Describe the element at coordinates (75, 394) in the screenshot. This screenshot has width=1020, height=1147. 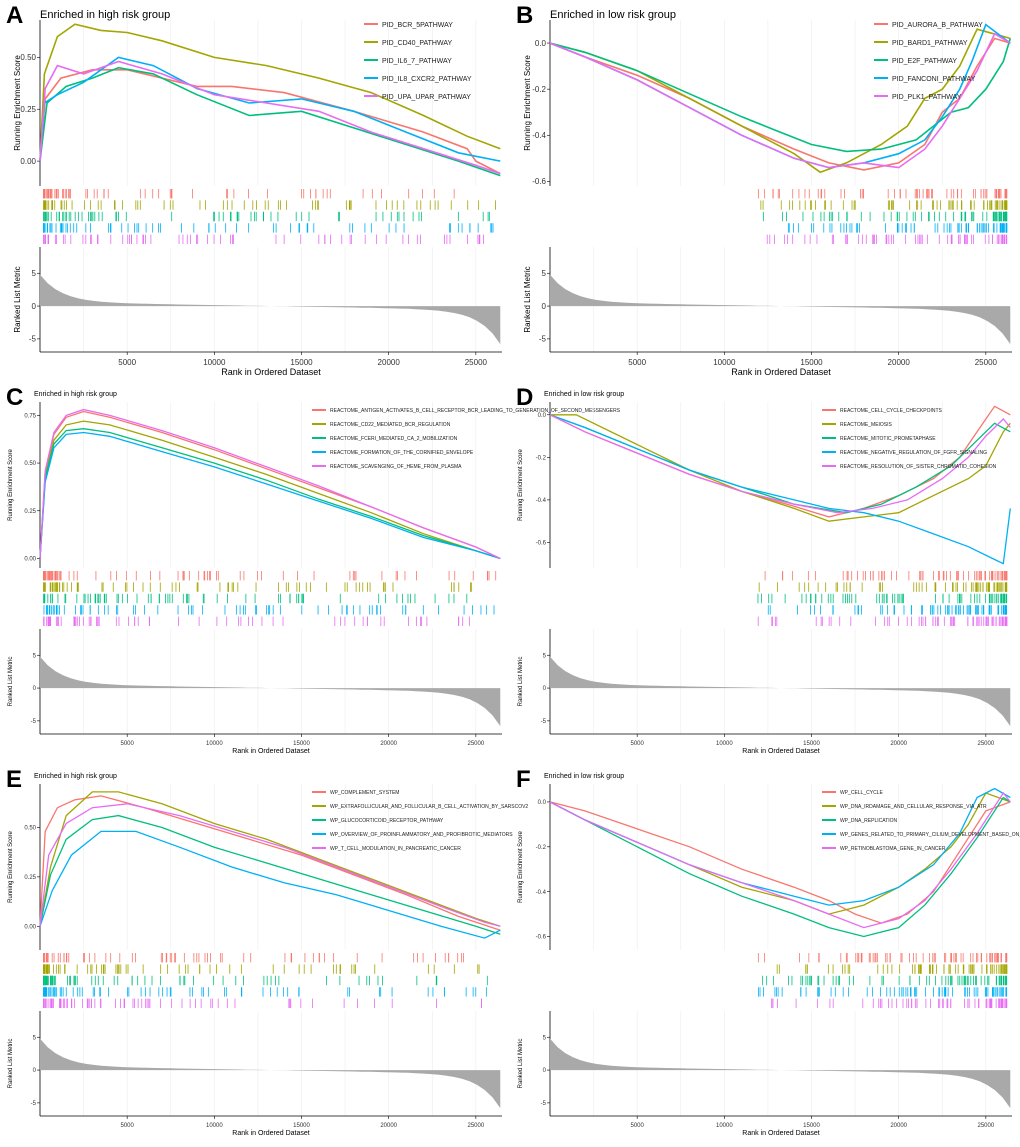
I see `panel-title: Enriched in high risk group` at that location.